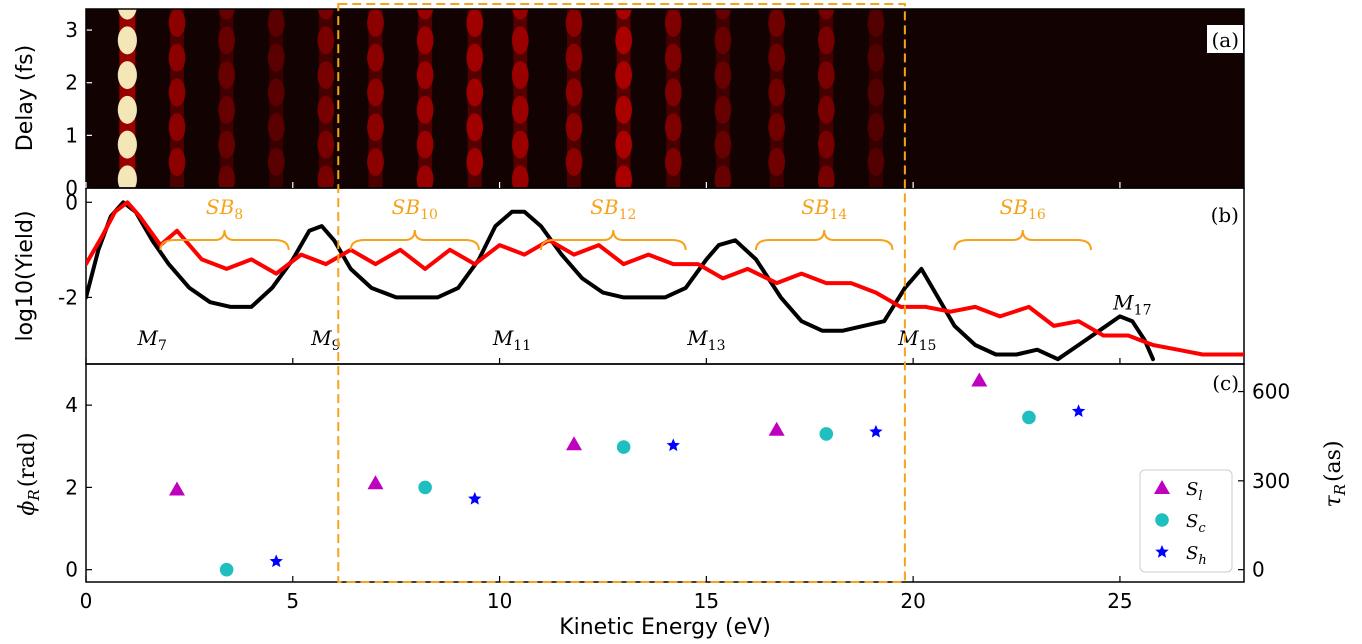 The height and width of the screenshot is (644, 1362). Describe the element at coordinates (71, 405) in the screenshot. I see `y-tick-label: 4` at that location.